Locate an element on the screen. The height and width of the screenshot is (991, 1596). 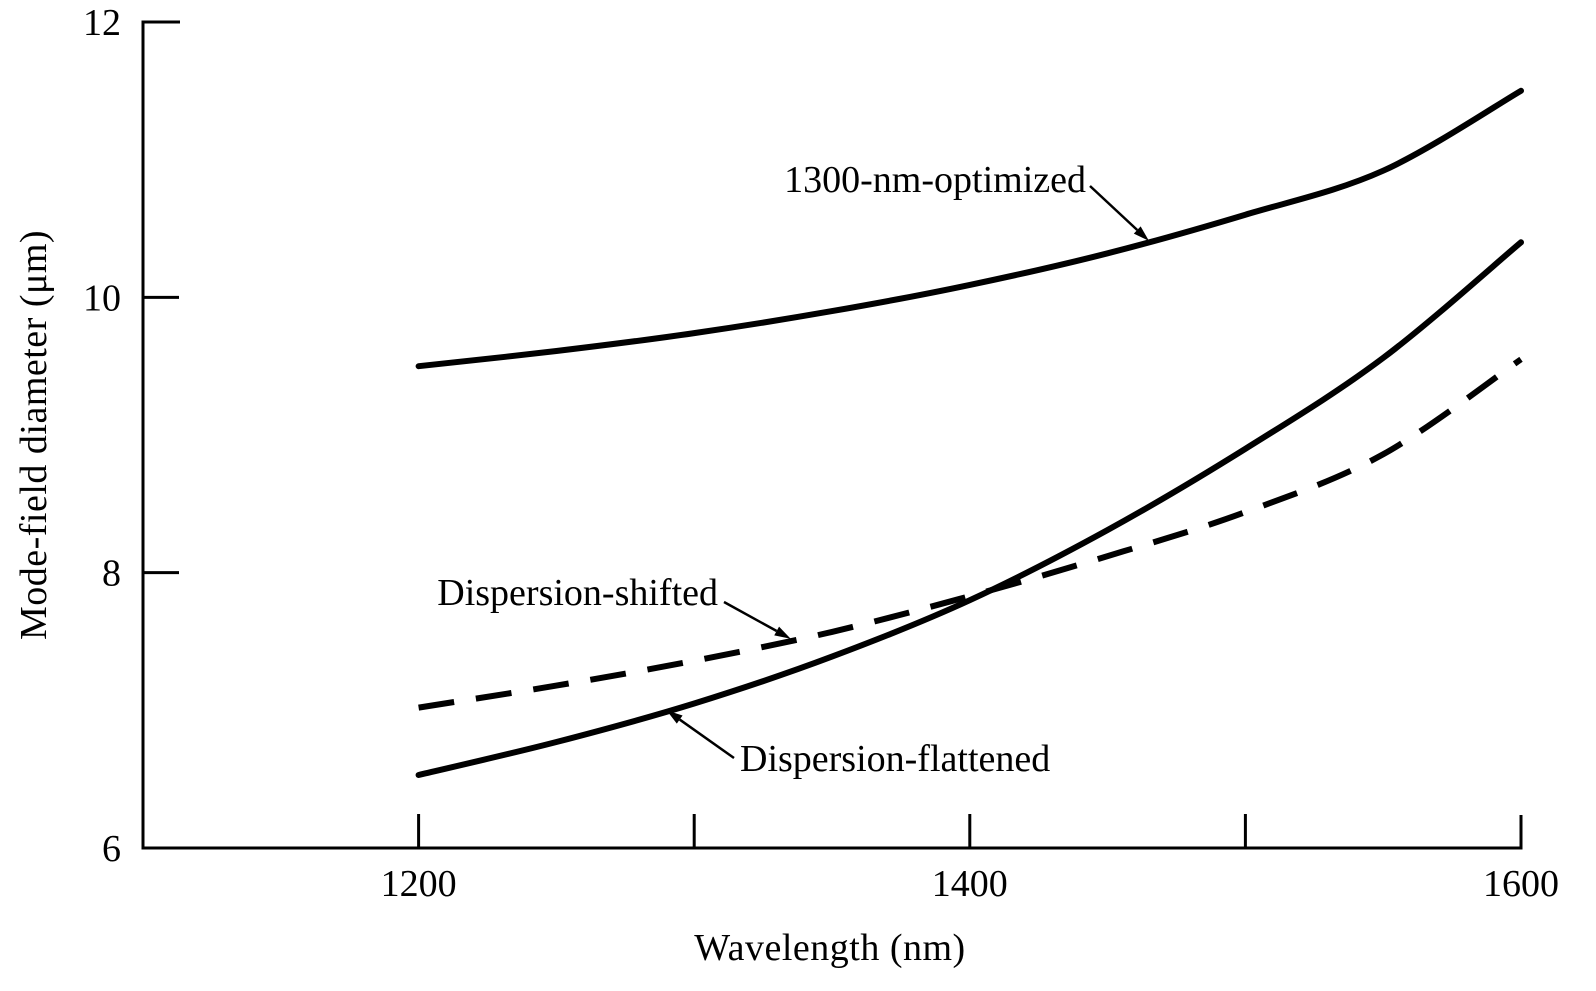
leader-1300-nm-optimized is located at coordinates (1114, 208).